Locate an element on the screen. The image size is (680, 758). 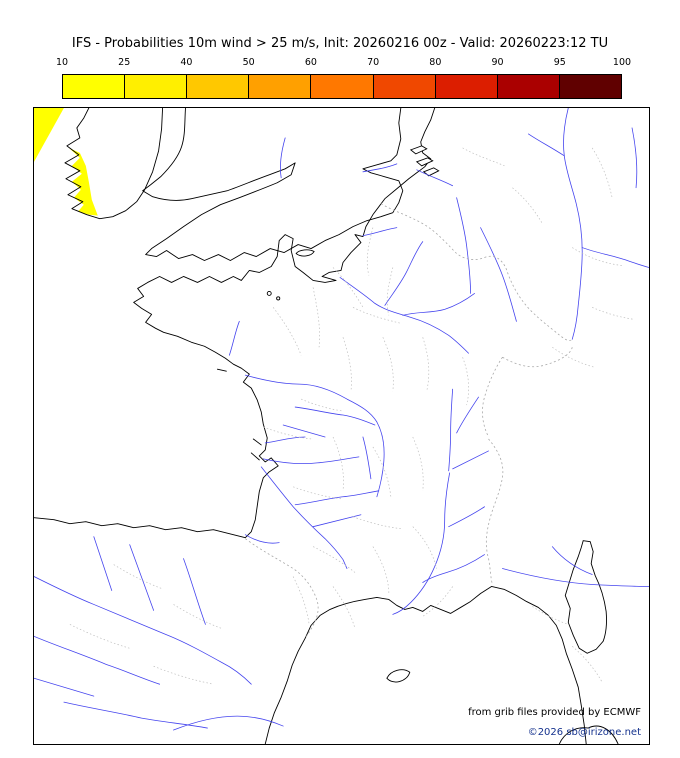
river-vilaine is located at coordinates (234, 338).